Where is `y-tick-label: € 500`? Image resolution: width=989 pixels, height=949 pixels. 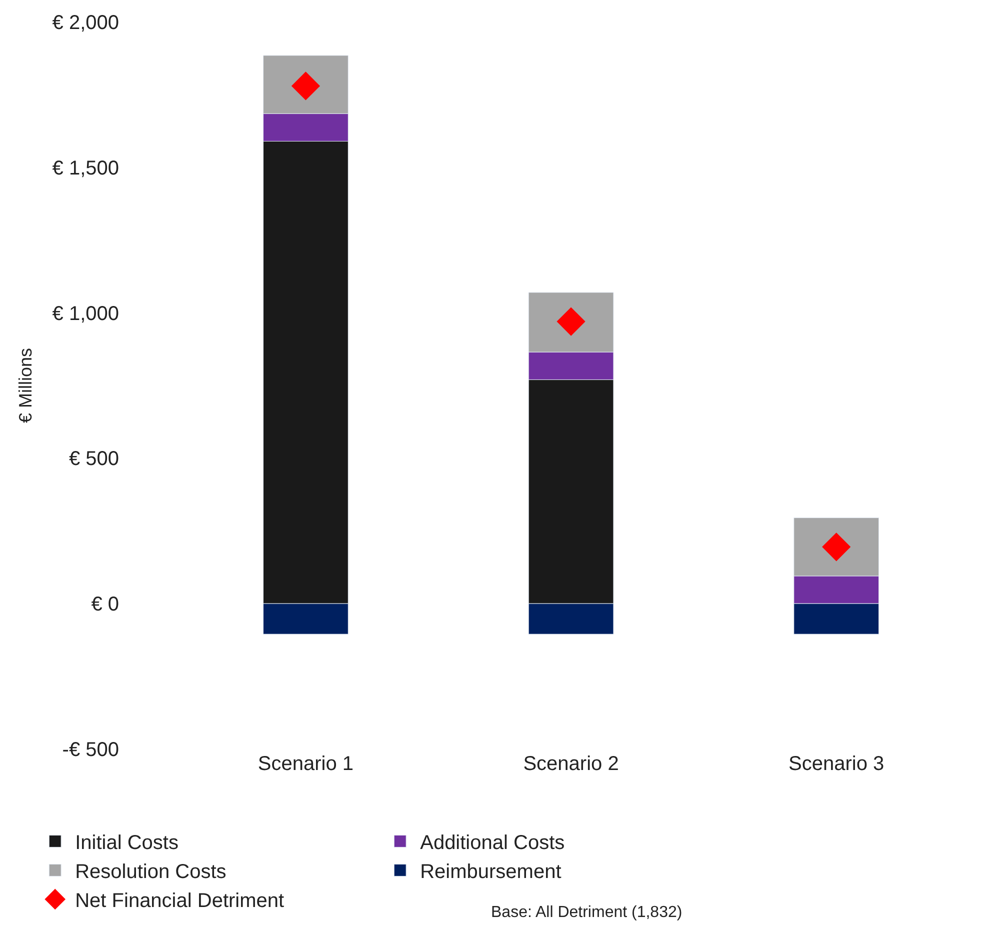
y-tick-label: € 500 is located at coordinates (93, 459).